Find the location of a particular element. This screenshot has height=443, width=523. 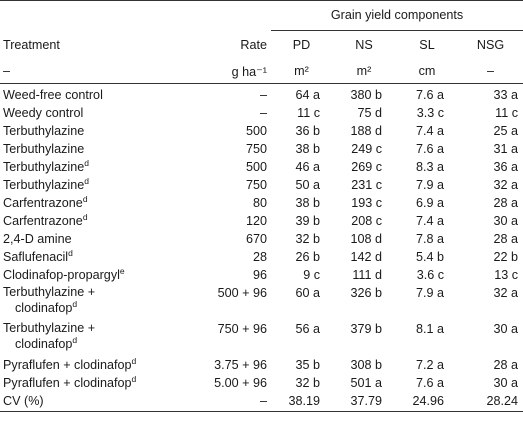

treatment-name-cont: clodinafop is located at coordinates (44, 308).